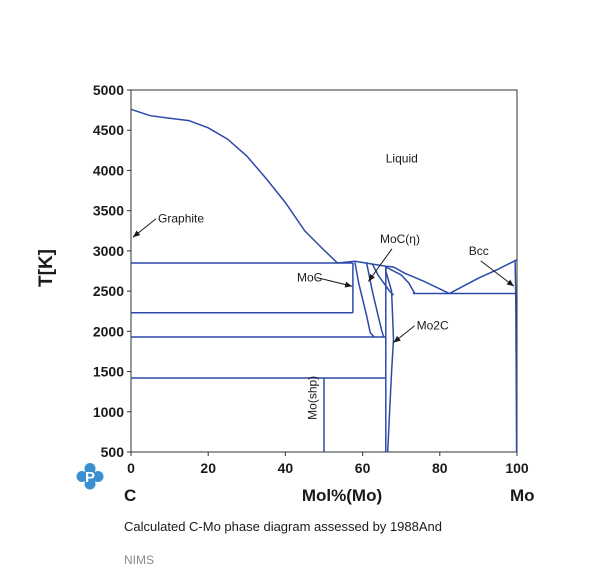 This screenshot has width=595, height=588. What do you see at coordinates (113, 452) in the screenshot?
I see `y-tick-label: 500` at bounding box center [113, 452].